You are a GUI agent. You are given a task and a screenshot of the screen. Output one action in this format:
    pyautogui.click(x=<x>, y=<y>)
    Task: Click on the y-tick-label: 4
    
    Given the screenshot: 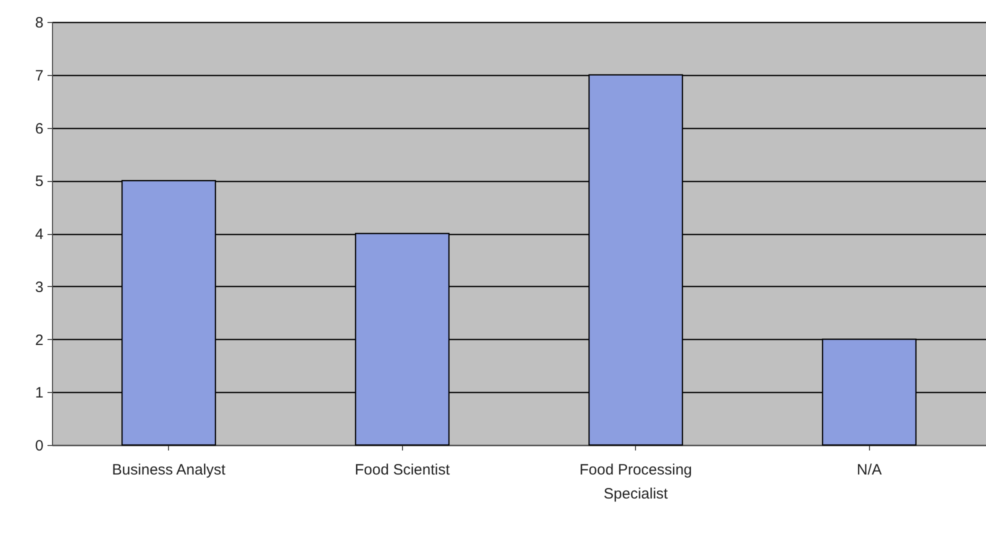 What is the action you would take?
    pyautogui.click(x=39, y=234)
    